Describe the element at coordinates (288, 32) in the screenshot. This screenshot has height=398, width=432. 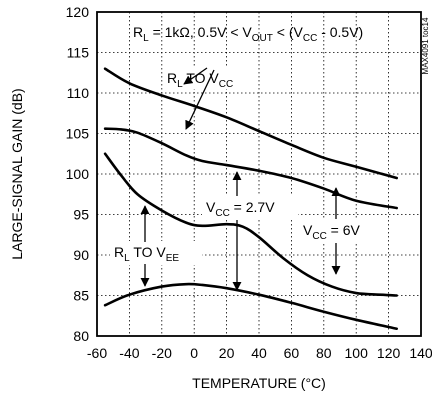
I see `cond-end1: < (V` at that location.